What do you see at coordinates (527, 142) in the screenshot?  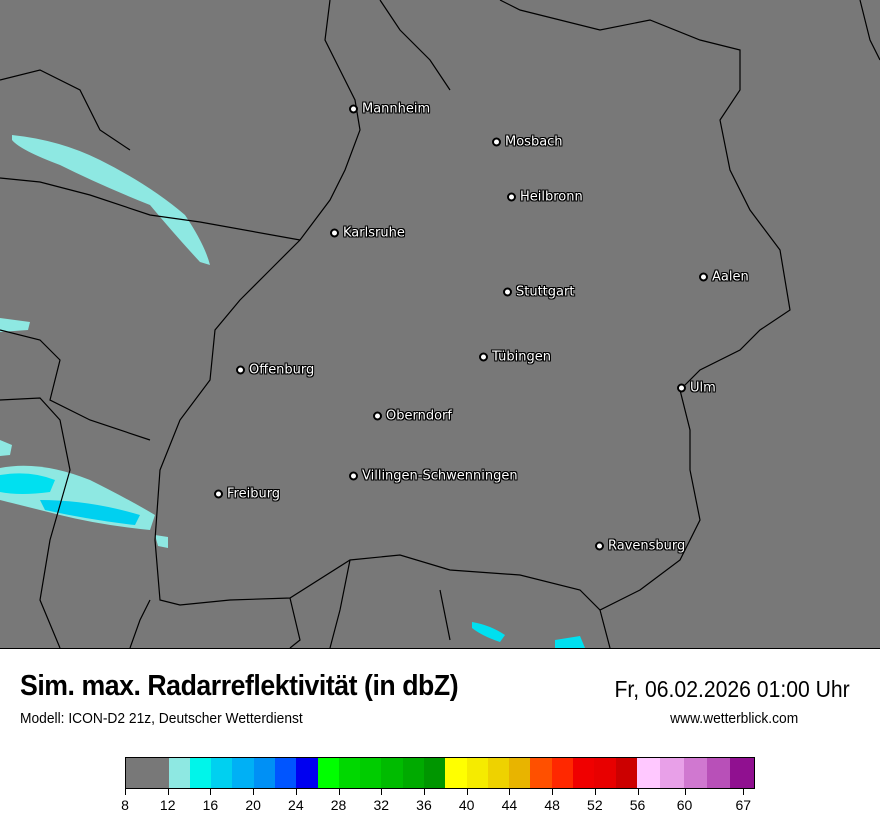 I see `city-marker: Mosbach` at bounding box center [527, 142].